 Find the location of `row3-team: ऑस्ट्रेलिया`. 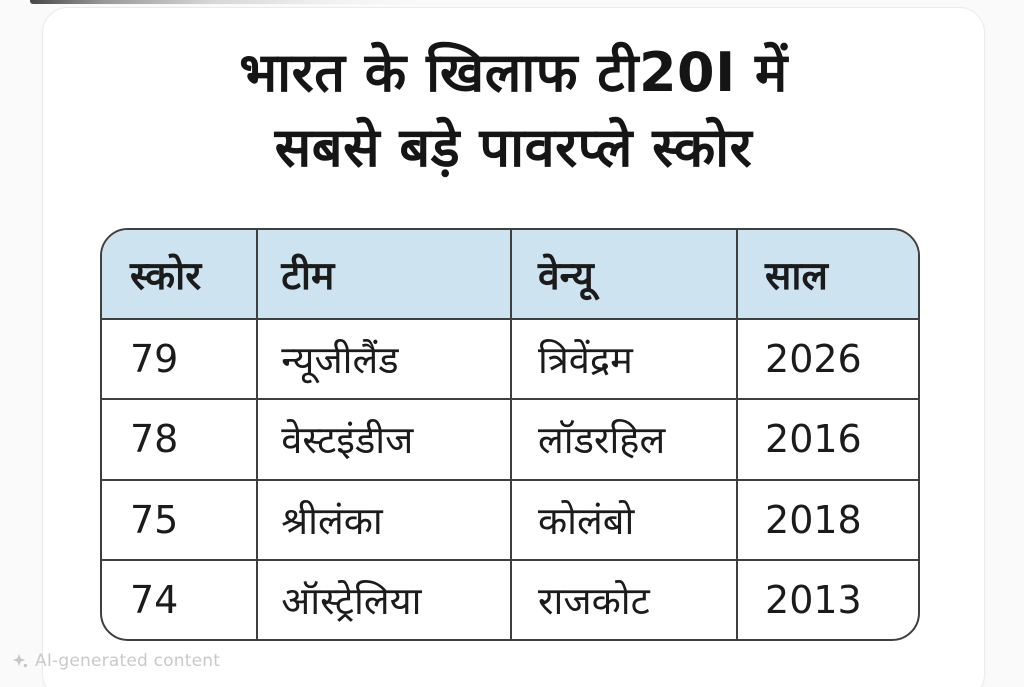

row3-team: ऑस्ट्रेलिया is located at coordinates (383, 598).